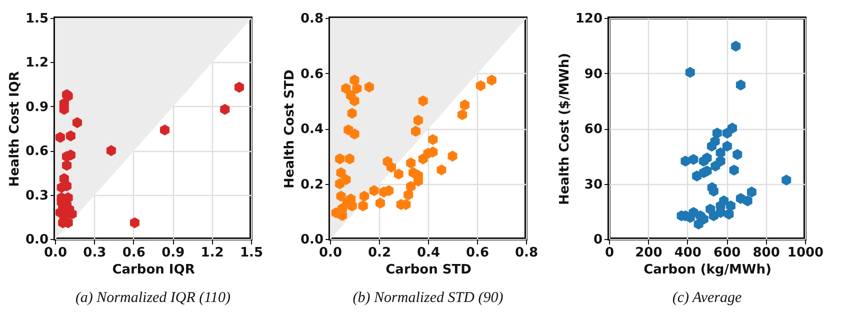  I want to click on y-axis-title: Health Cost STD, so click(290, 128).